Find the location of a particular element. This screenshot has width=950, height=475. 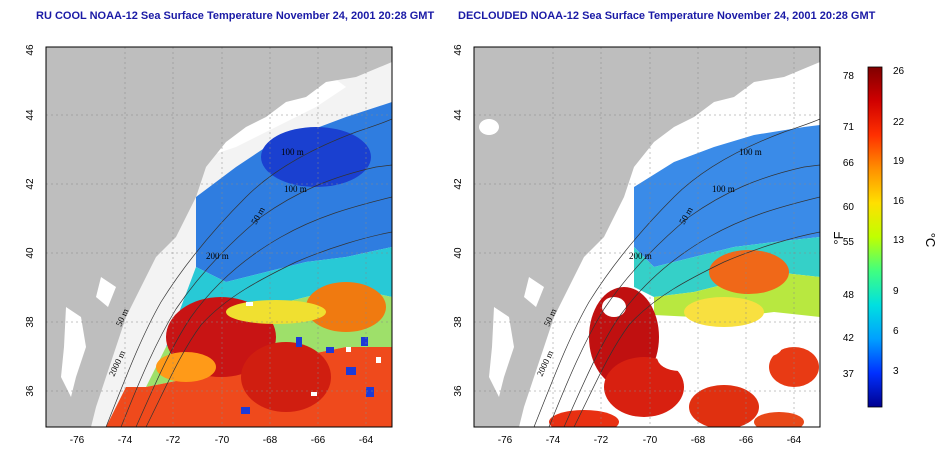

gulf-of-maine-island is located at coordinates (489, 127).